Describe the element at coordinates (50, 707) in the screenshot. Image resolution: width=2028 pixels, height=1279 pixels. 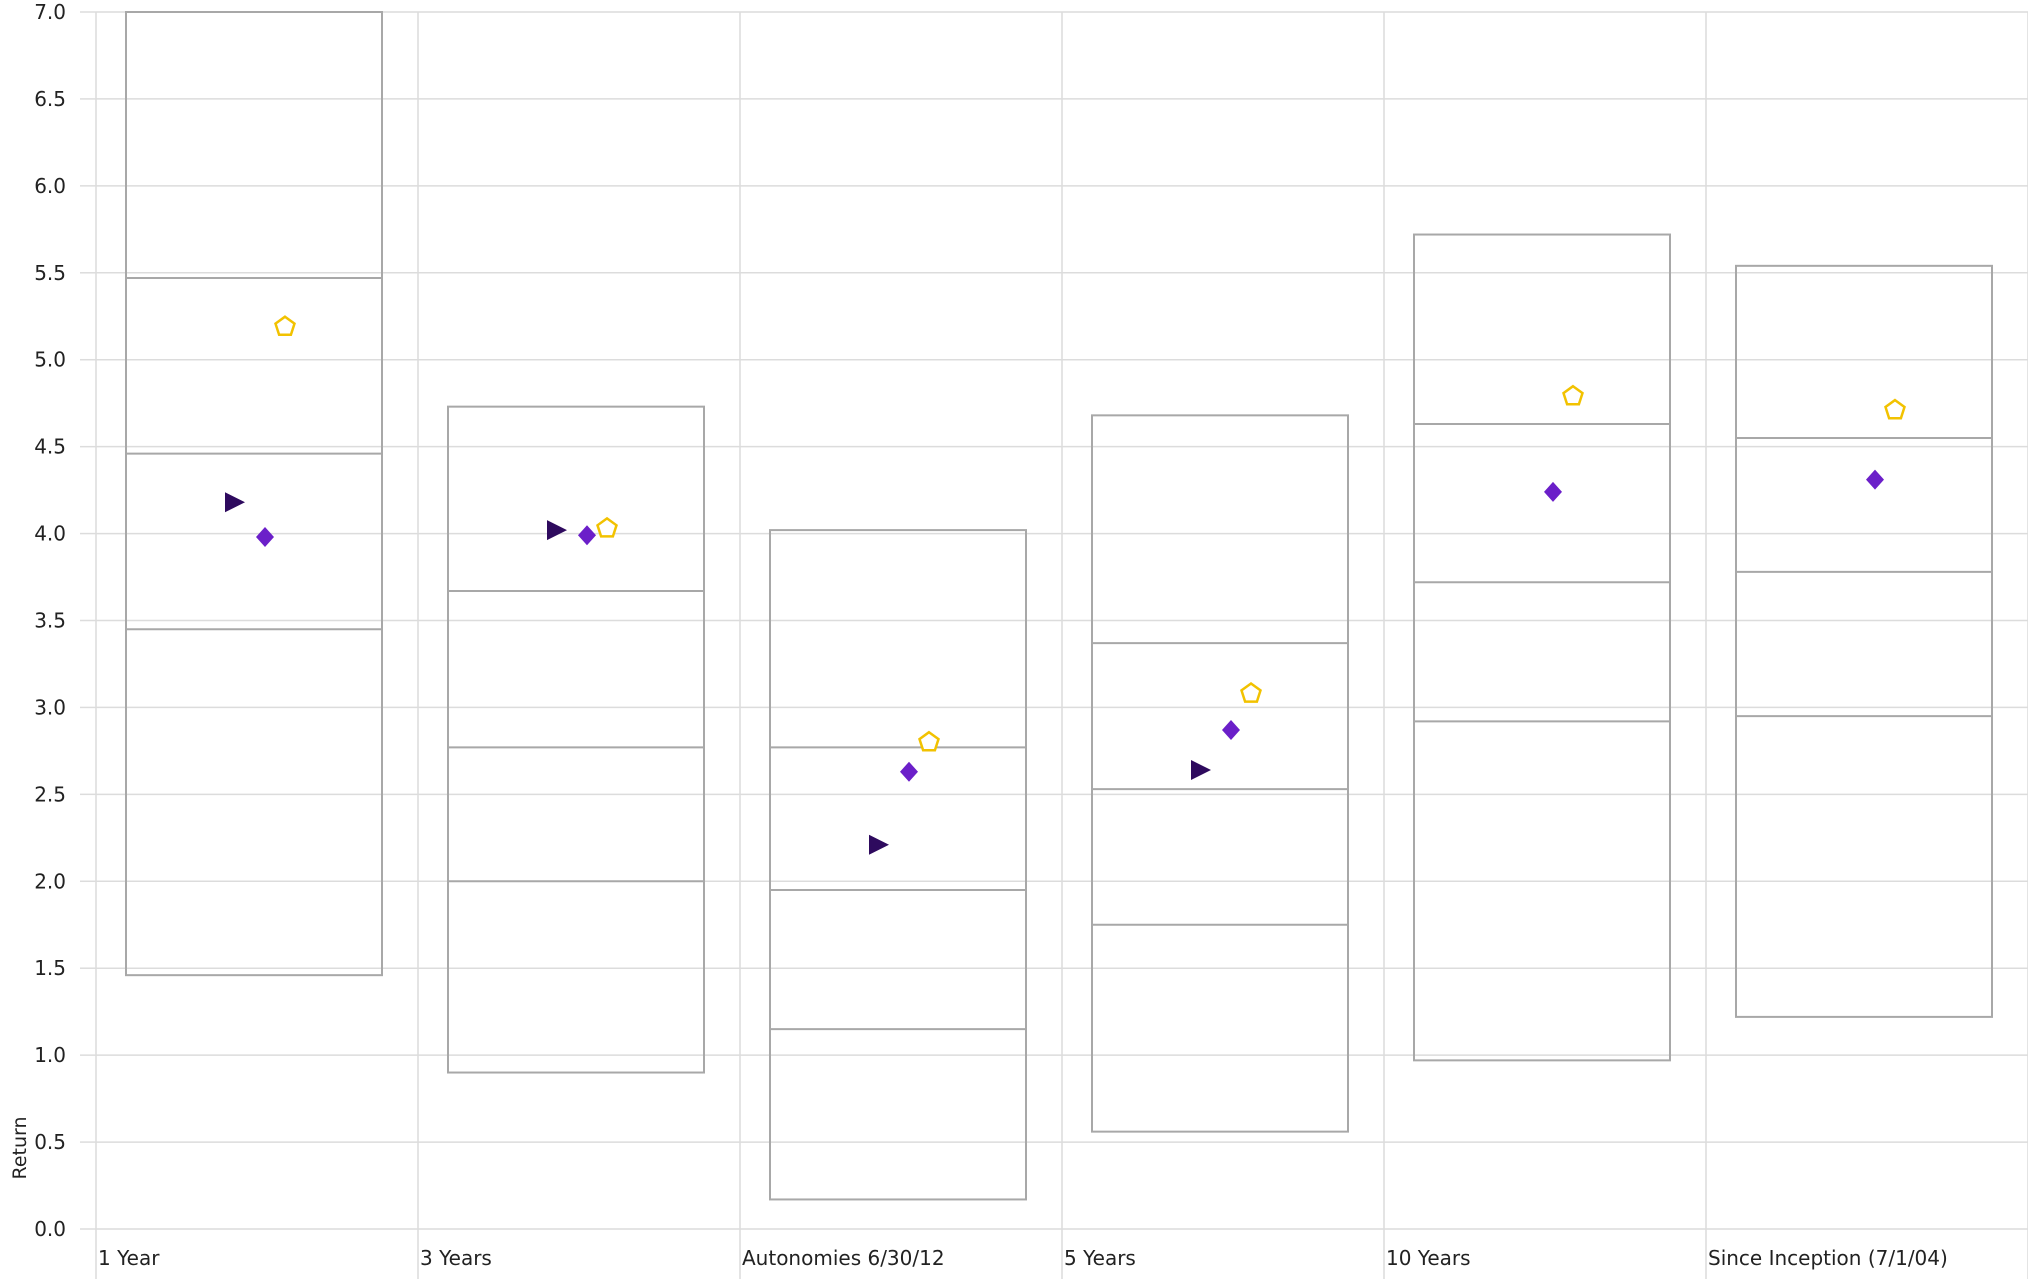
I see `y-tick-label: 3.0` at that location.